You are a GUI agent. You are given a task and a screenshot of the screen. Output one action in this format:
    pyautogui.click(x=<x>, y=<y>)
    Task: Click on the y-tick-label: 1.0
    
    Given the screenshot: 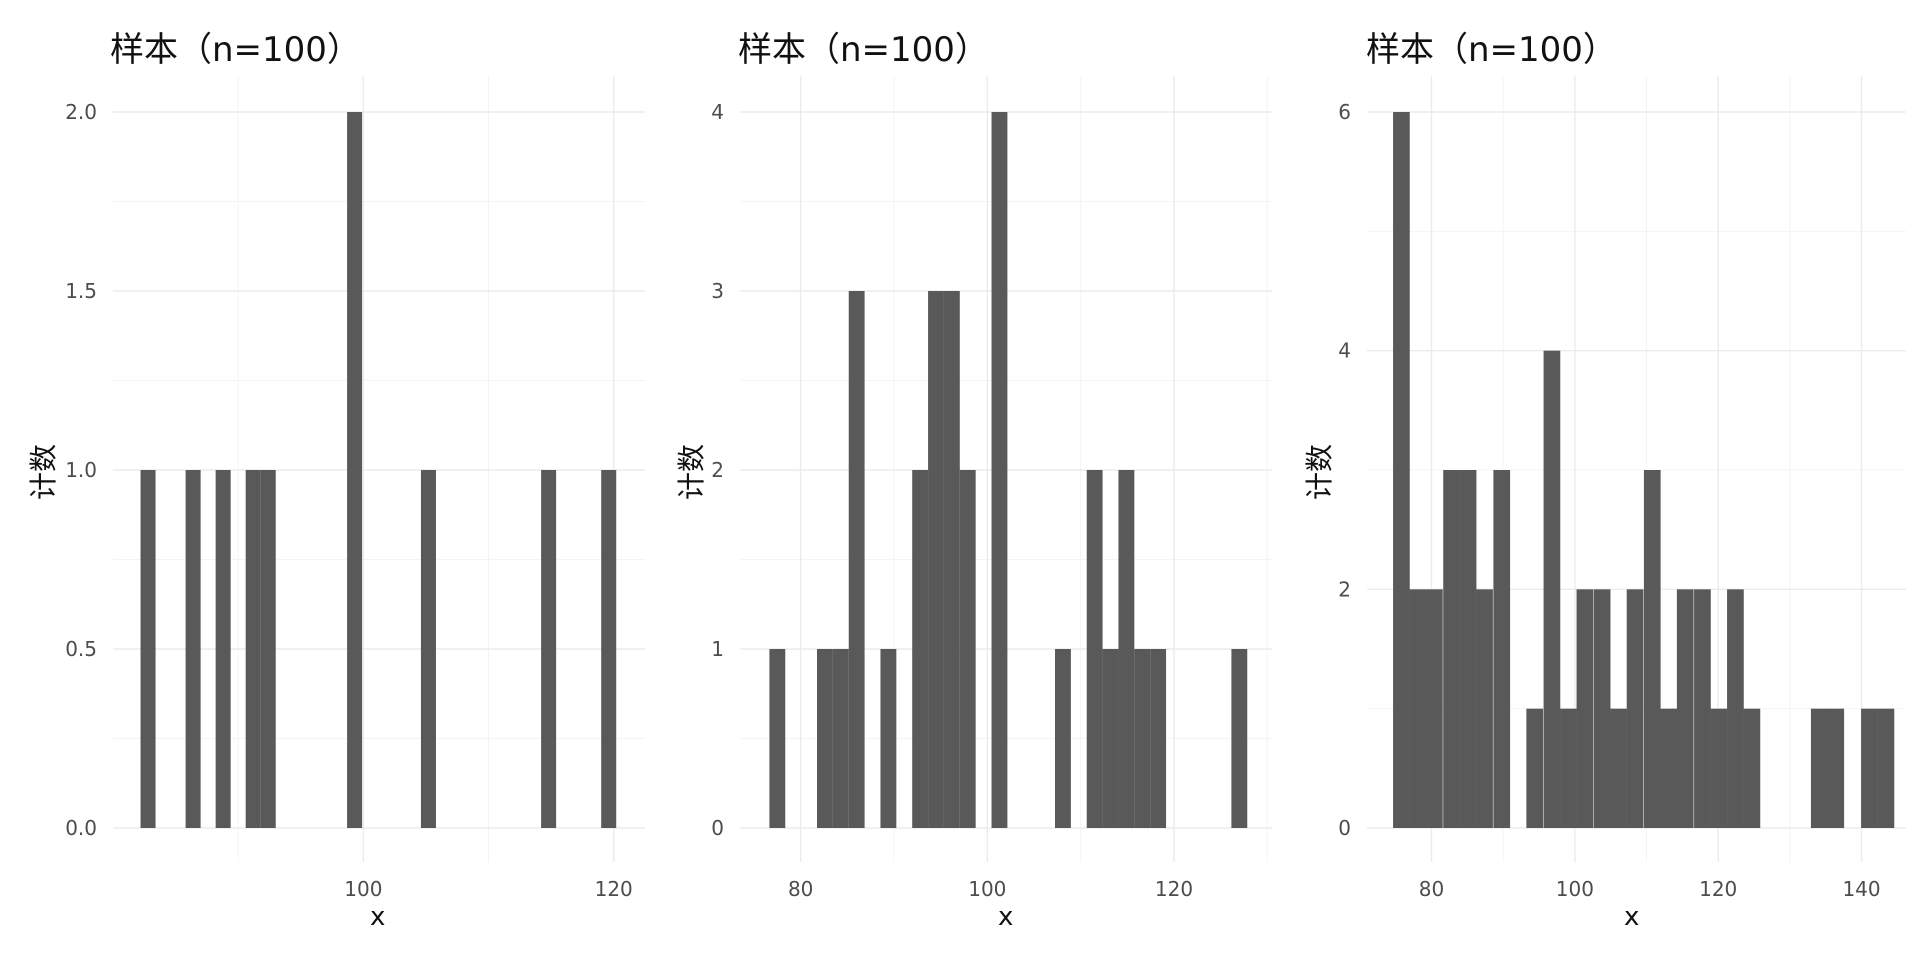 What is the action you would take?
    pyautogui.click(x=81, y=470)
    